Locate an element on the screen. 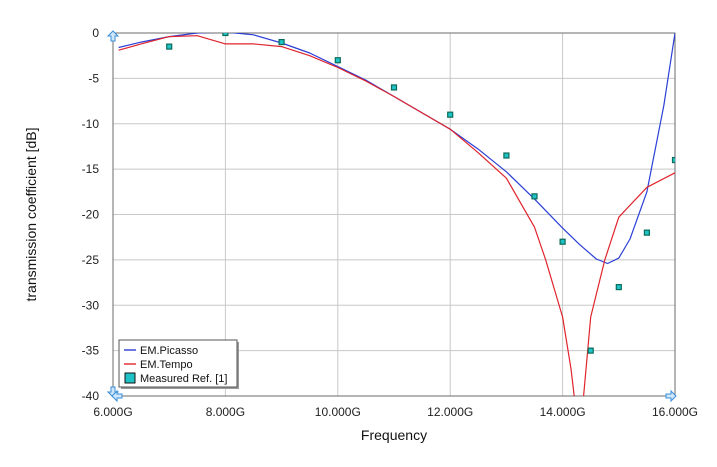 This screenshot has width=717, height=467. y-tick-label: -5 is located at coordinates (93, 78).